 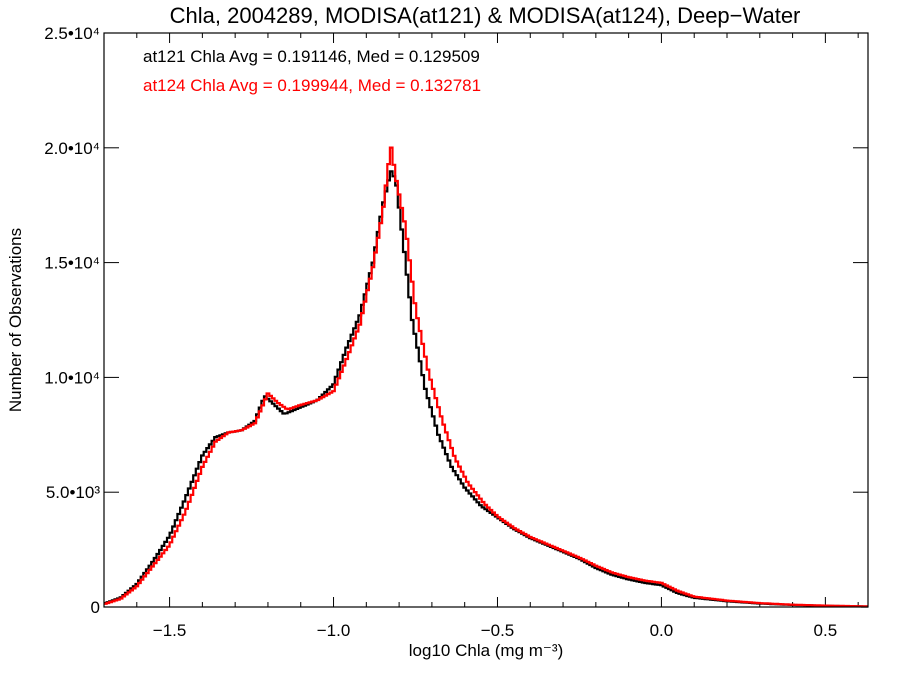 What do you see at coordinates (72, 263) in the screenshot?
I see `y-tick-label: 1.5•10⁴` at bounding box center [72, 263].